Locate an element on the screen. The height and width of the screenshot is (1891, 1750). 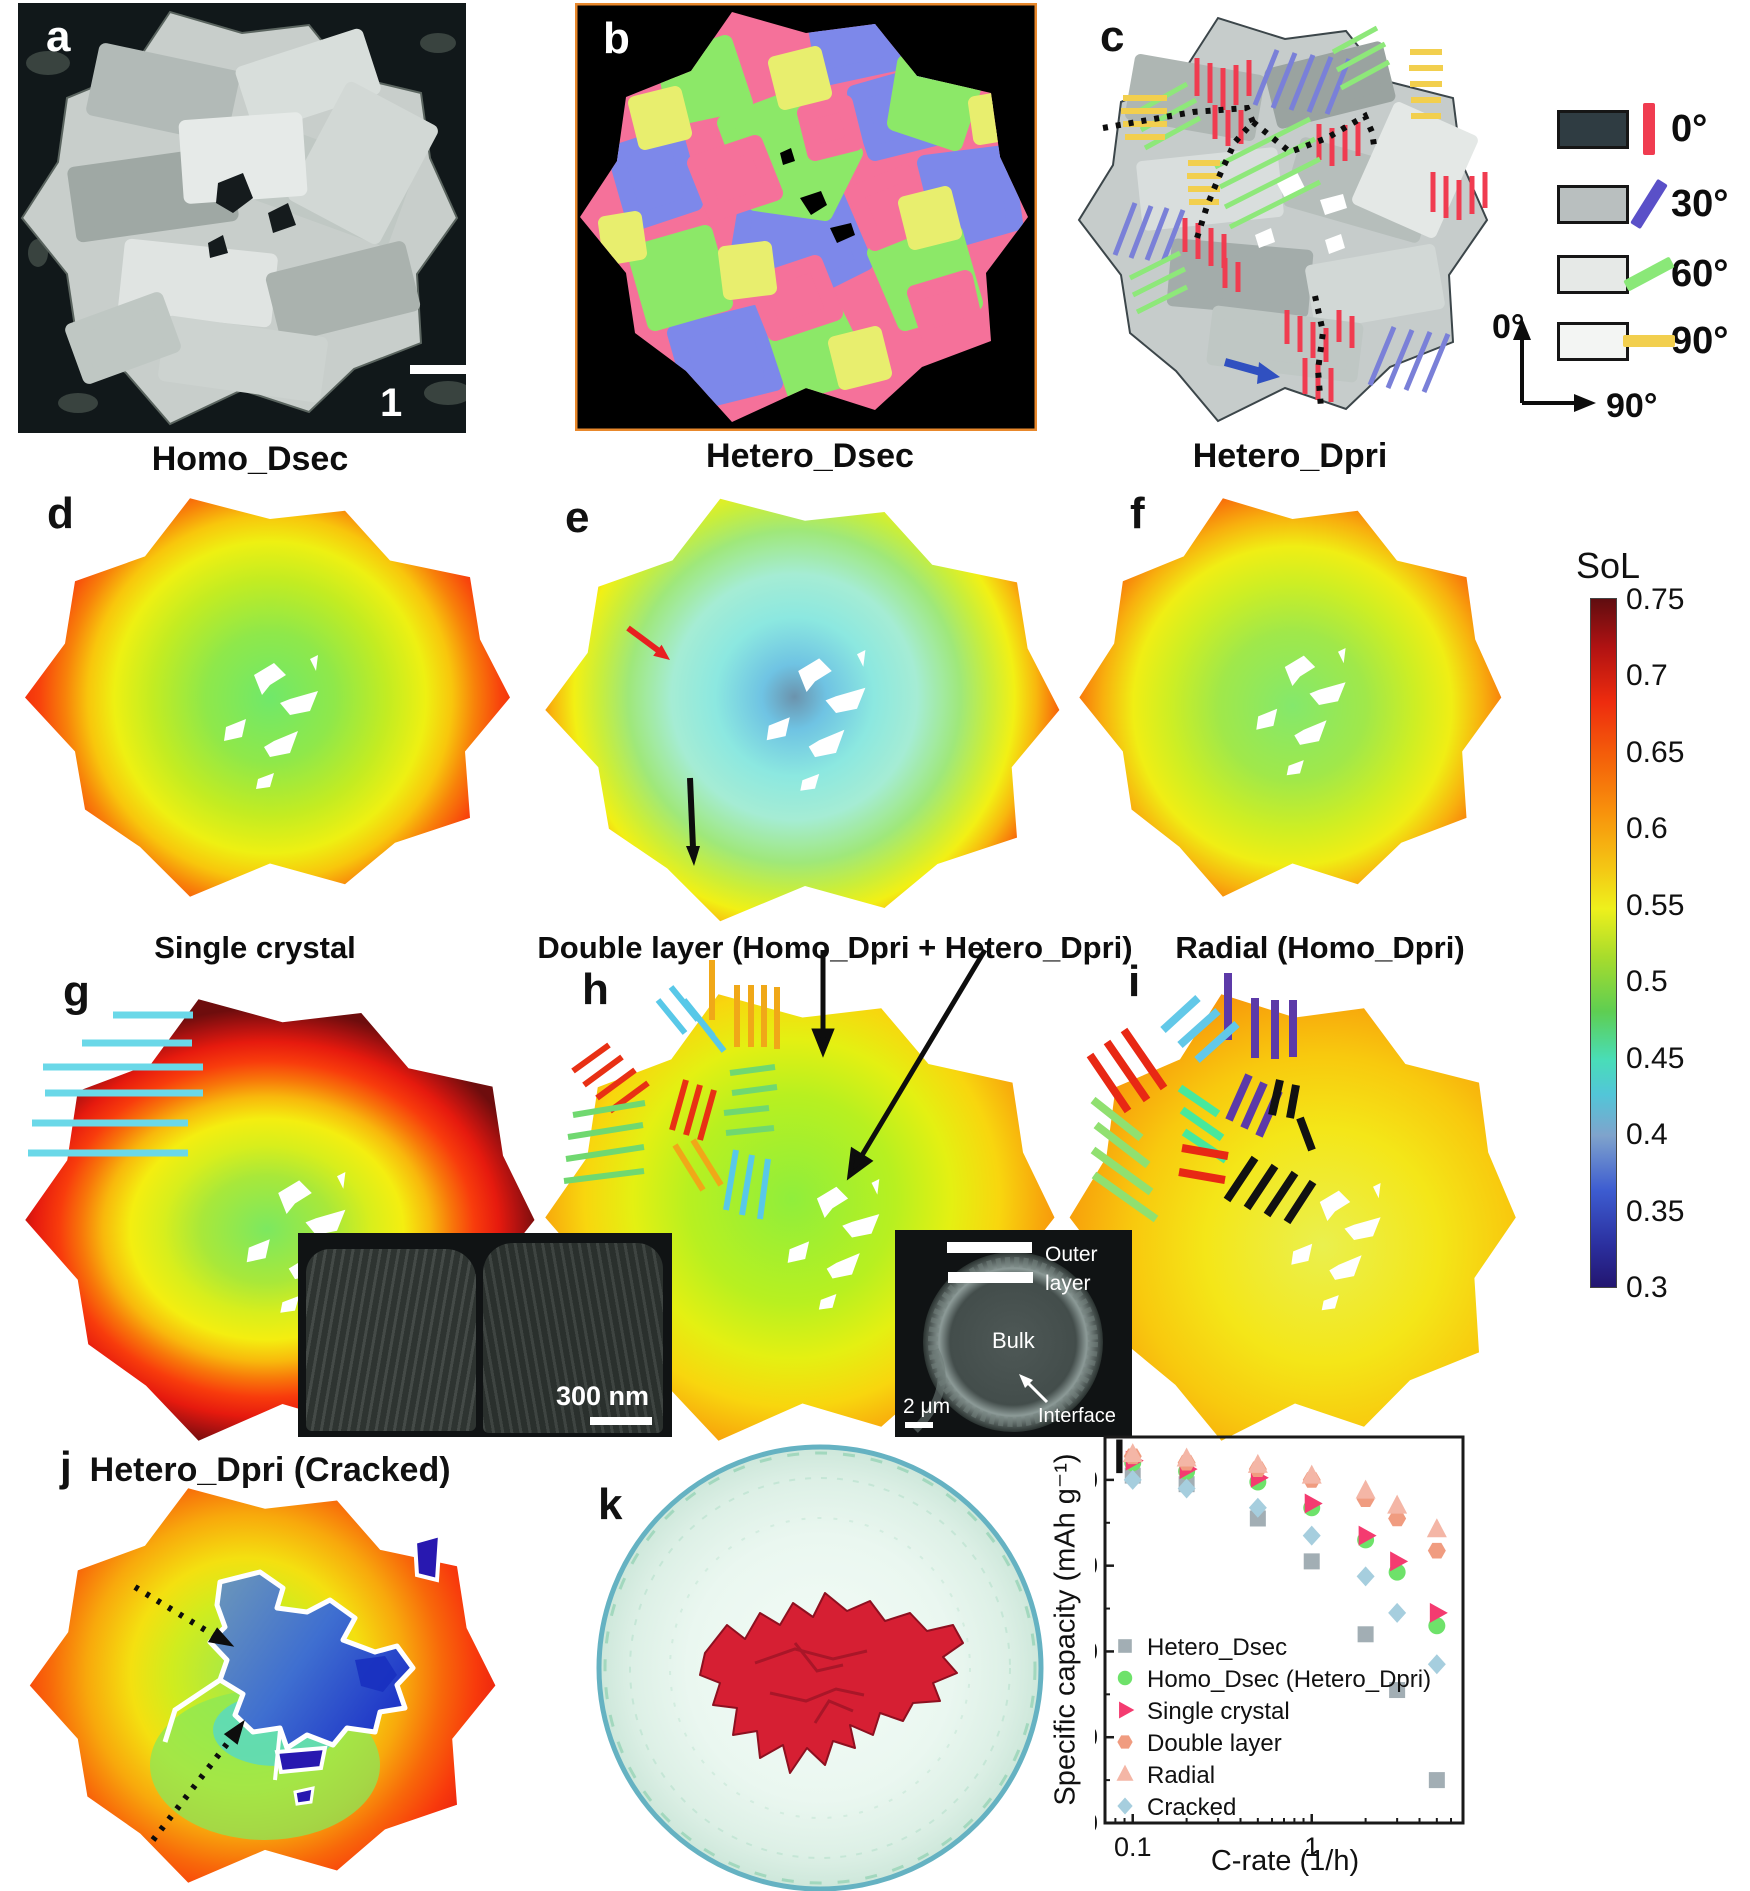
panel-b-grain-map: b is located at coordinates (806, 217).